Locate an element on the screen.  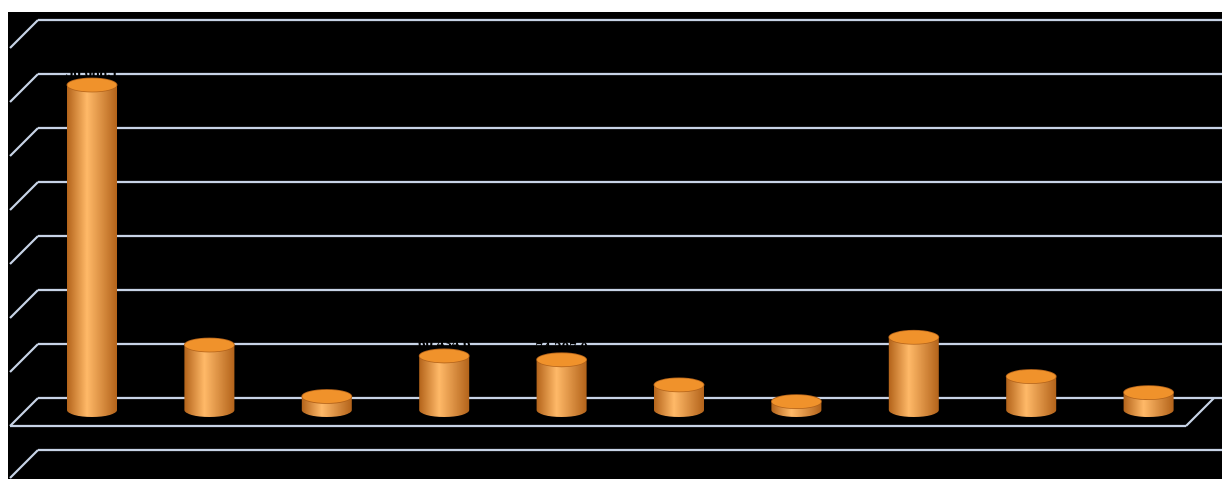
gridline-lower-depth is located at coordinates (24, 464).